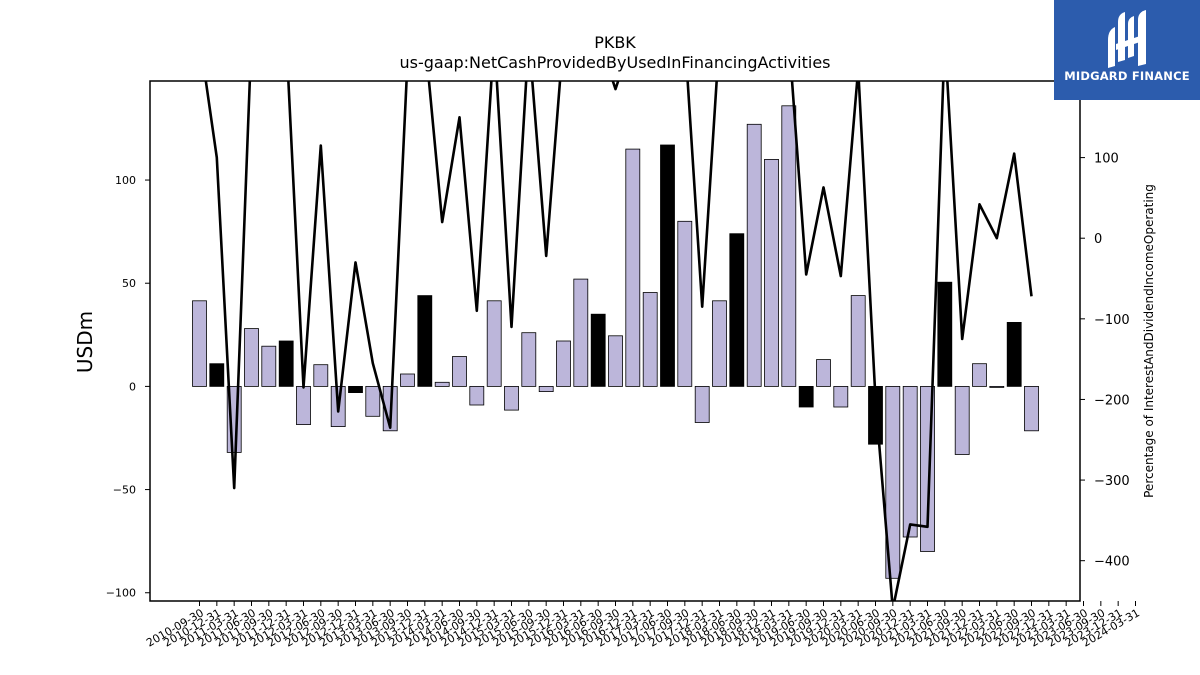  What do you see at coordinates (124, 490) in the screenshot?
I see `y-tick-label: −50` at bounding box center [124, 490].